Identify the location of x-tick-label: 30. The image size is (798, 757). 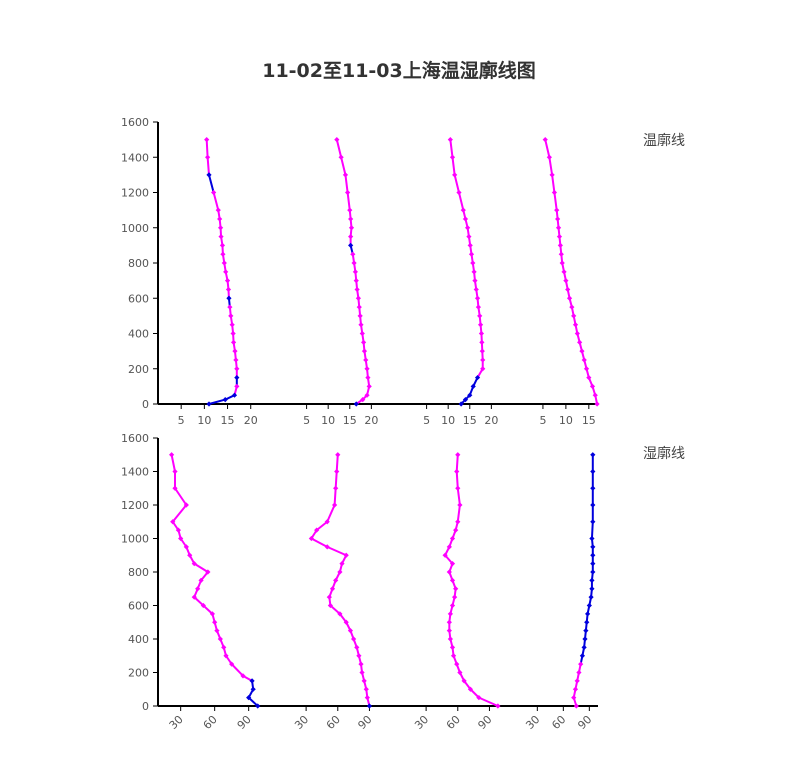
(421, 722).